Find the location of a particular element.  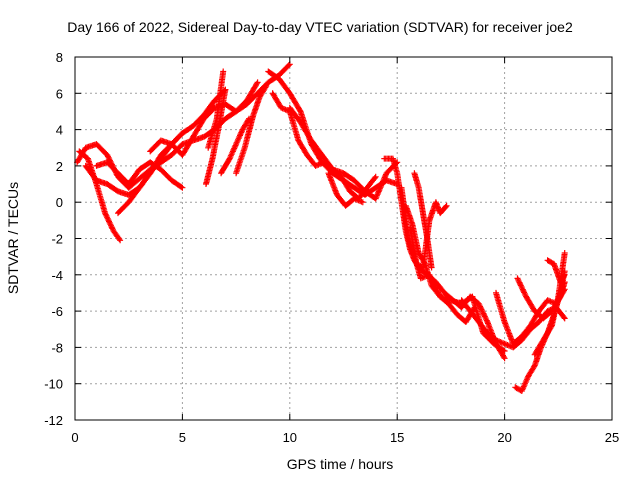

series-24-markers is located at coordinates (549, 304).